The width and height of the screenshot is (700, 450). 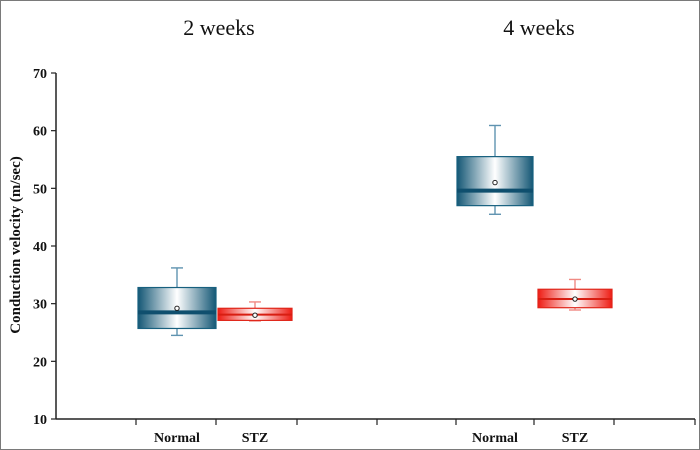 What do you see at coordinates (575, 362) in the screenshot?
I see `box-4-weeks-stz: STZ` at bounding box center [575, 362].